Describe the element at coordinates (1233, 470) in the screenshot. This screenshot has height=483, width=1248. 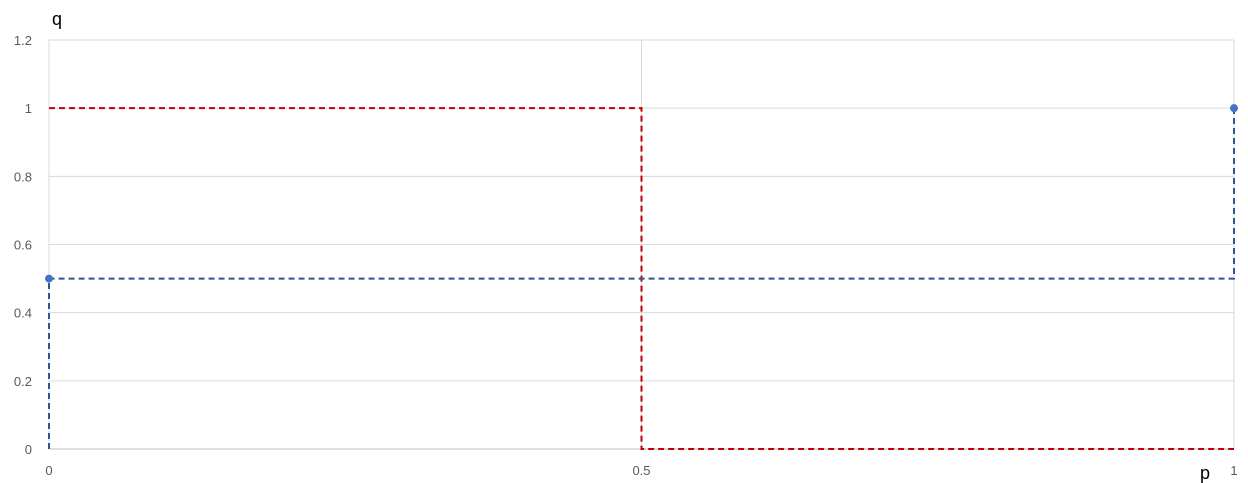
I see `x-tick-label: 1` at that location.